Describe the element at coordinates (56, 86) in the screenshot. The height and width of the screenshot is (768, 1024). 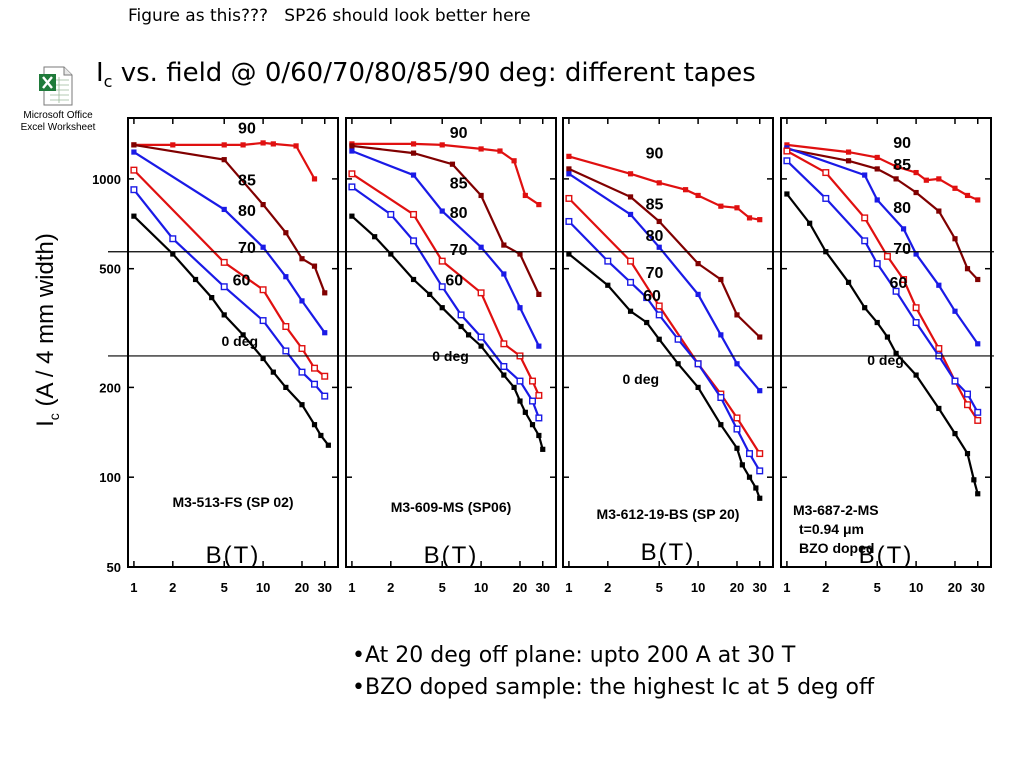
I see `excel-icon` at that location.